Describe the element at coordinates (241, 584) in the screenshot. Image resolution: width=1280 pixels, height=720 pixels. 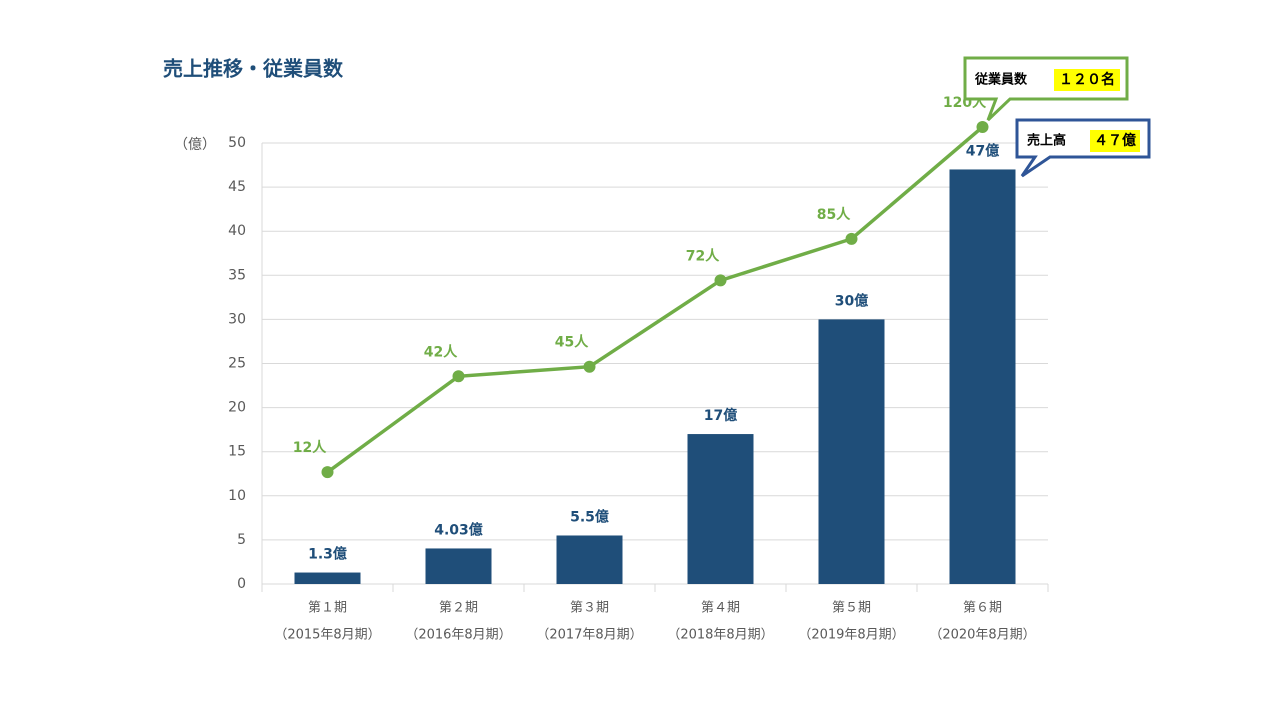
I see `y-tick-label: 0` at that location.